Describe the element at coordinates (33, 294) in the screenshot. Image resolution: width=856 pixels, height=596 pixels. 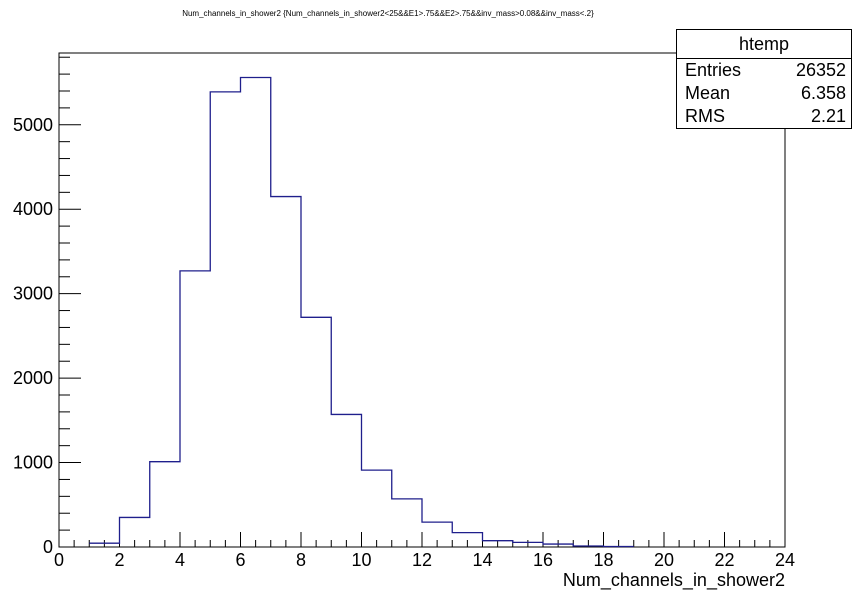
I see `y-tick-label: 3000` at that location.